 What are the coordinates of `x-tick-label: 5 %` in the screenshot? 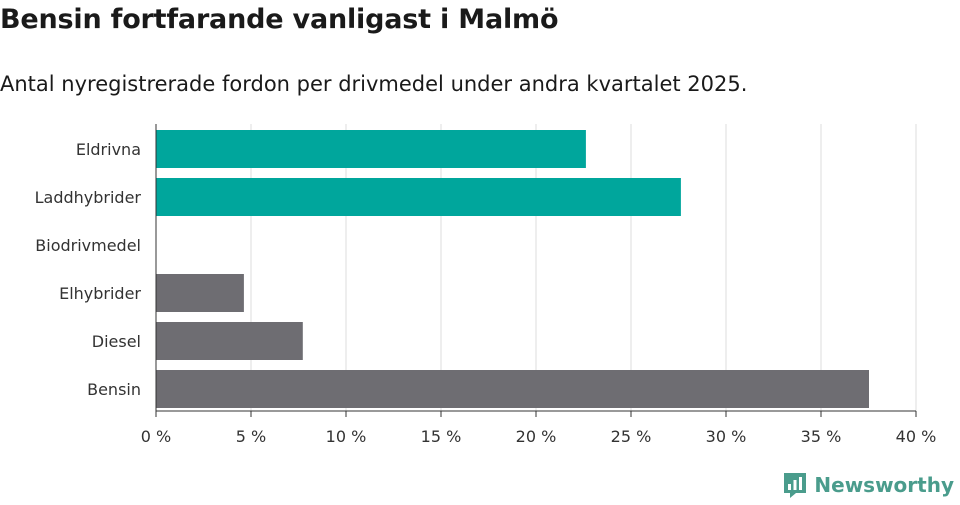 It's located at (251, 436).